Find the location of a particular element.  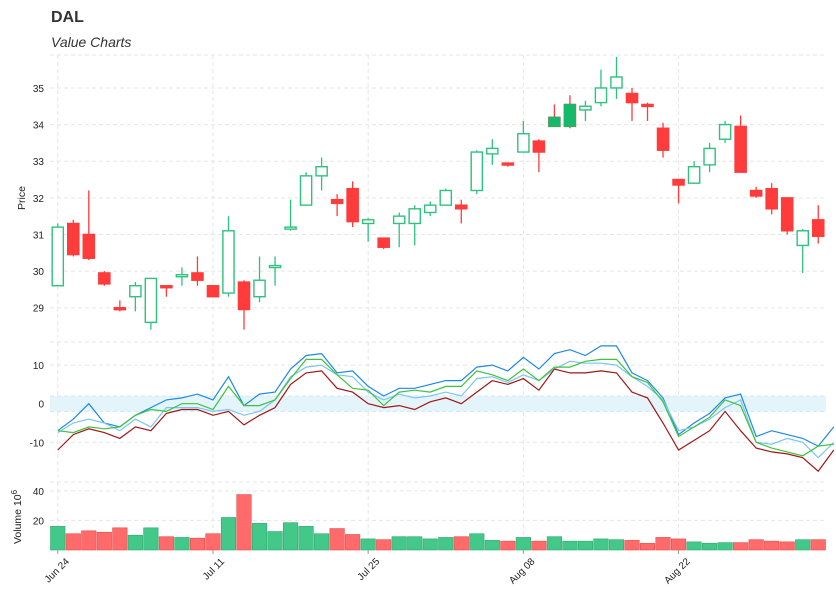

price-tick-label: 30 is located at coordinates (39, 272).